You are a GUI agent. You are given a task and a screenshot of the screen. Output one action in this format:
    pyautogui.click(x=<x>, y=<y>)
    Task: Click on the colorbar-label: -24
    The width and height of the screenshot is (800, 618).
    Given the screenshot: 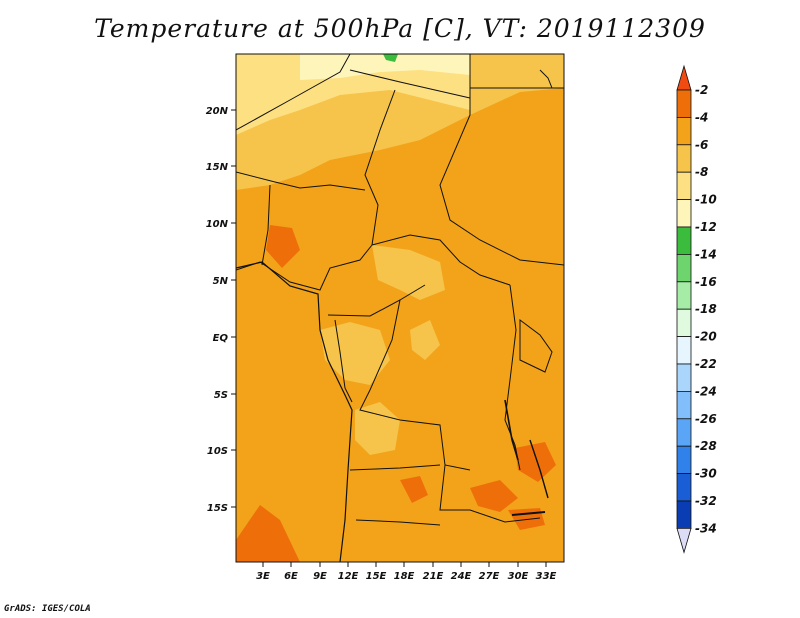 What is the action you would take?
    pyautogui.click(x=706, y=391)
    